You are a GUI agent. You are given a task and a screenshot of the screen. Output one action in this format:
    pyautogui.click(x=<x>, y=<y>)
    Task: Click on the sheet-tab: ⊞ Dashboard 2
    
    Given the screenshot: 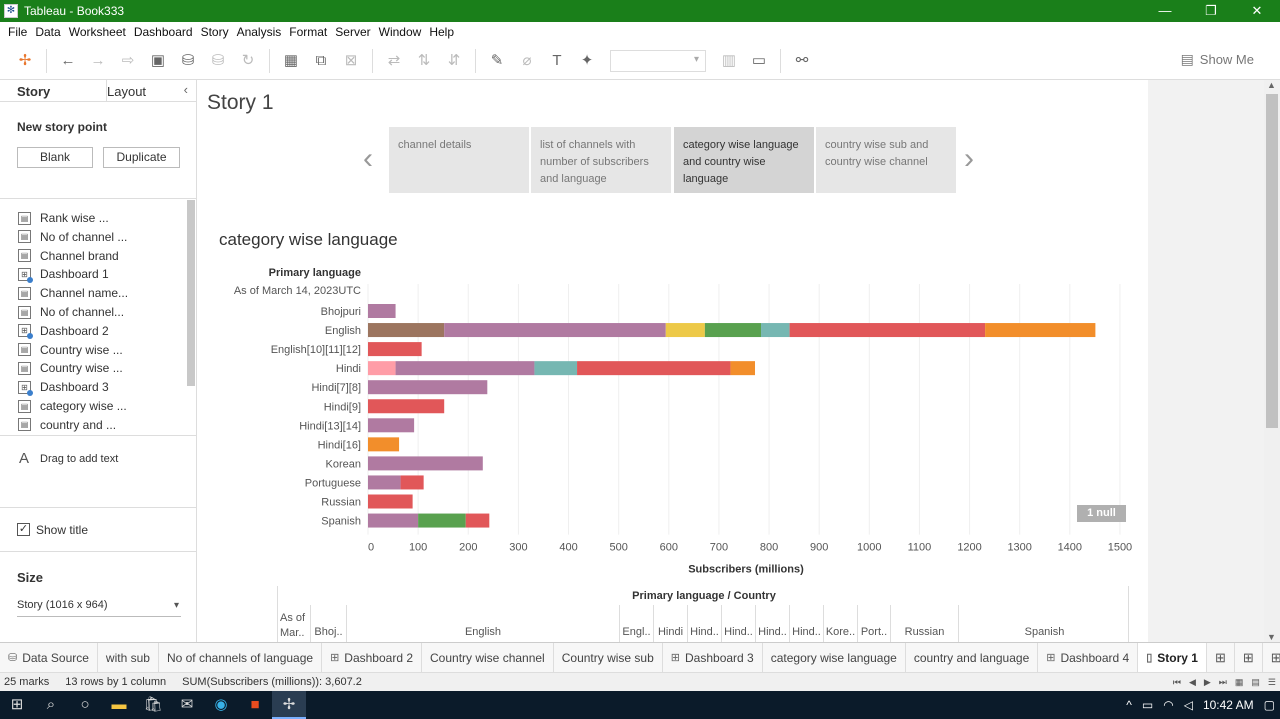 What is the action you would take?
    pyautogui.click(x=372, y=657)
    